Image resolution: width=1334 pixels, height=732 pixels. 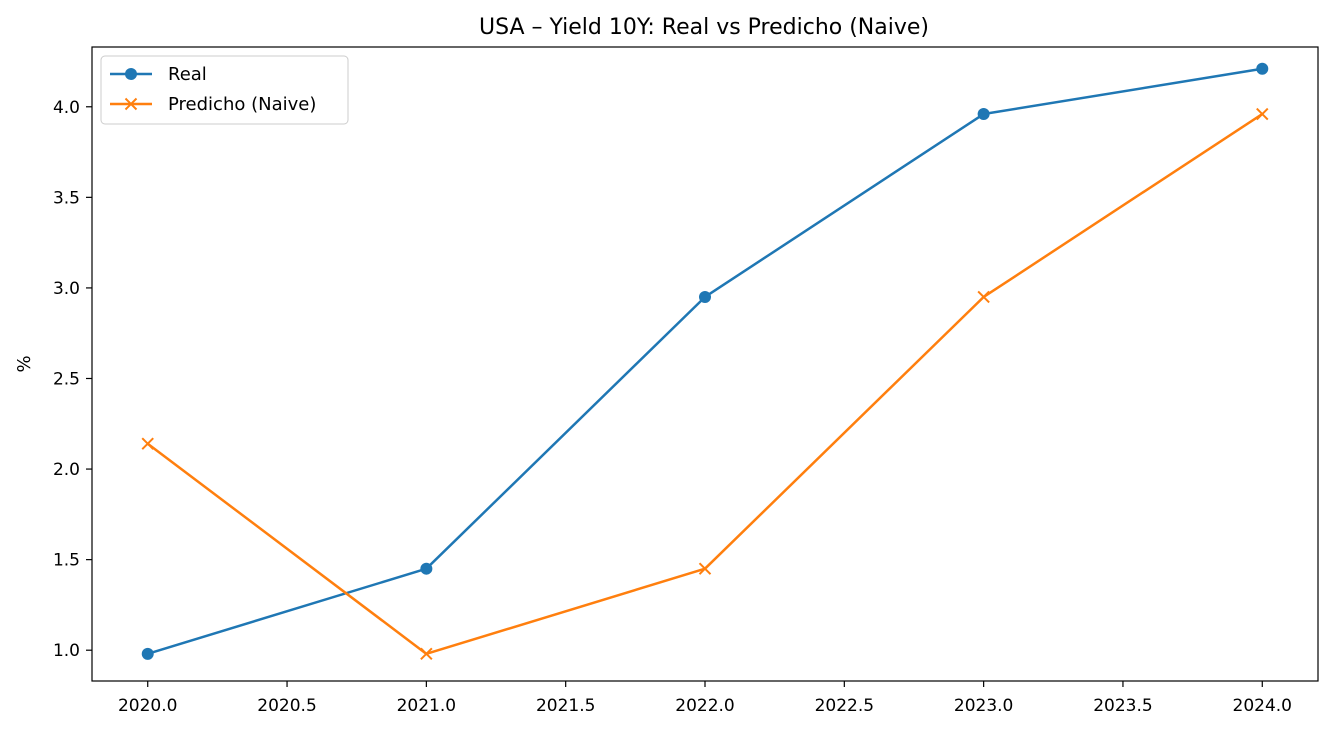 I want to click on y-tick-label: 3.5, so click(x=66, y=198).